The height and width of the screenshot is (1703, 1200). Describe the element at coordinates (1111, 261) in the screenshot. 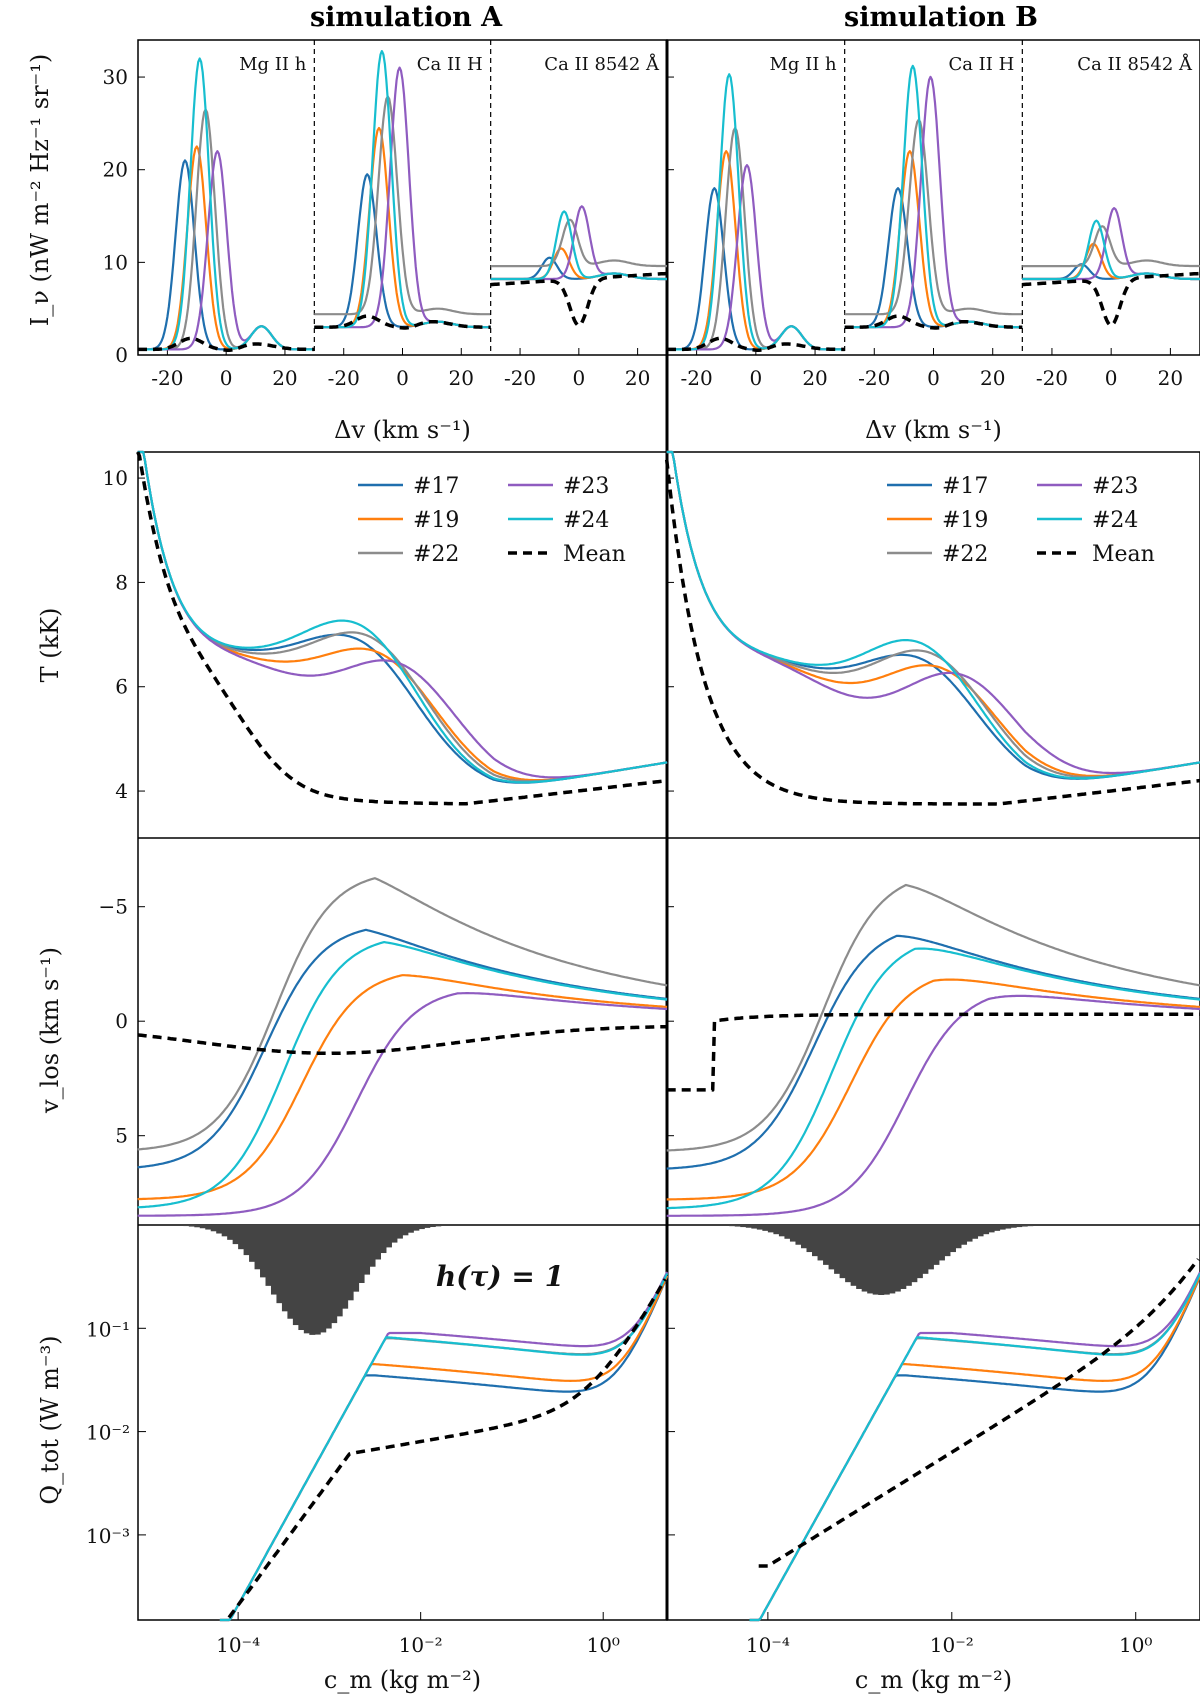

I see `intensity-line-#19` at that location.